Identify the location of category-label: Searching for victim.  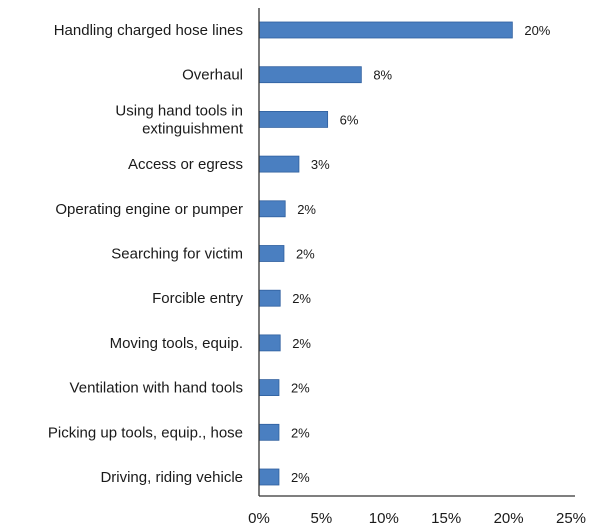
(177, 254).